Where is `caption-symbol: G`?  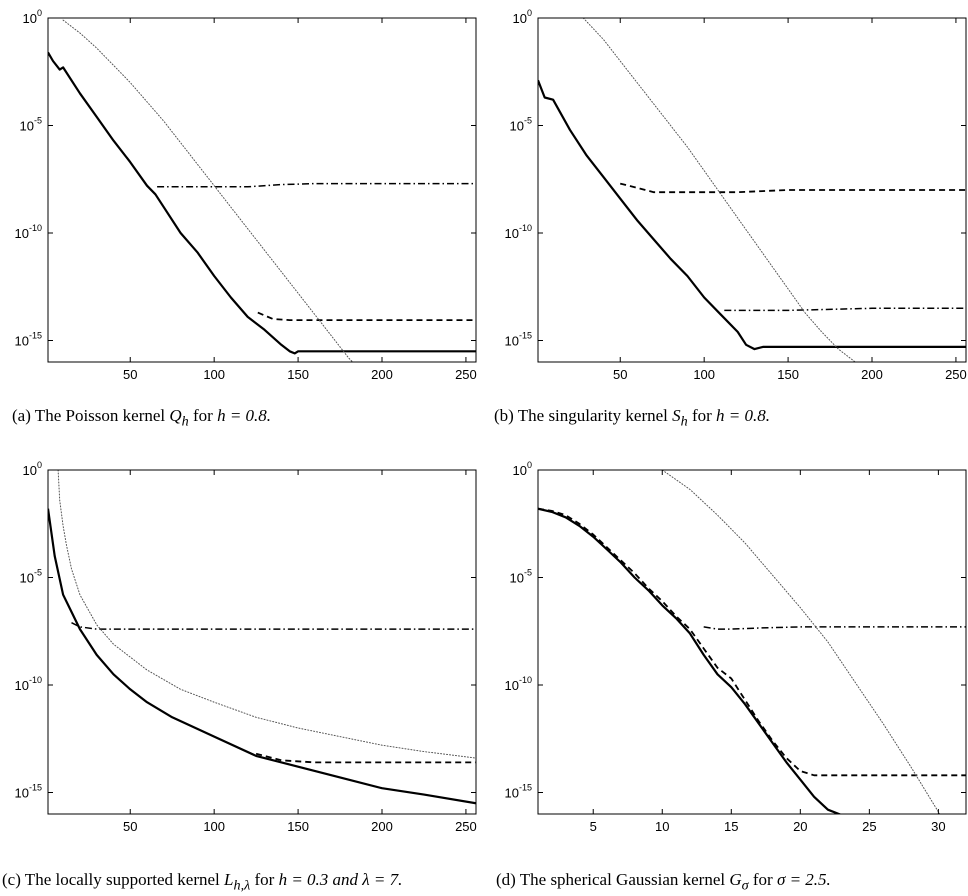
caption-symbol: G is located at coordinates (735, 879).